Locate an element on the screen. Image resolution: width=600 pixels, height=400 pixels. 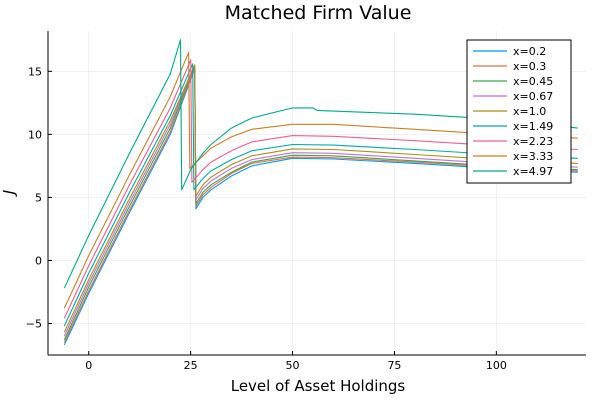
y-tick-label: 5 is located at coordinates (38, 197).